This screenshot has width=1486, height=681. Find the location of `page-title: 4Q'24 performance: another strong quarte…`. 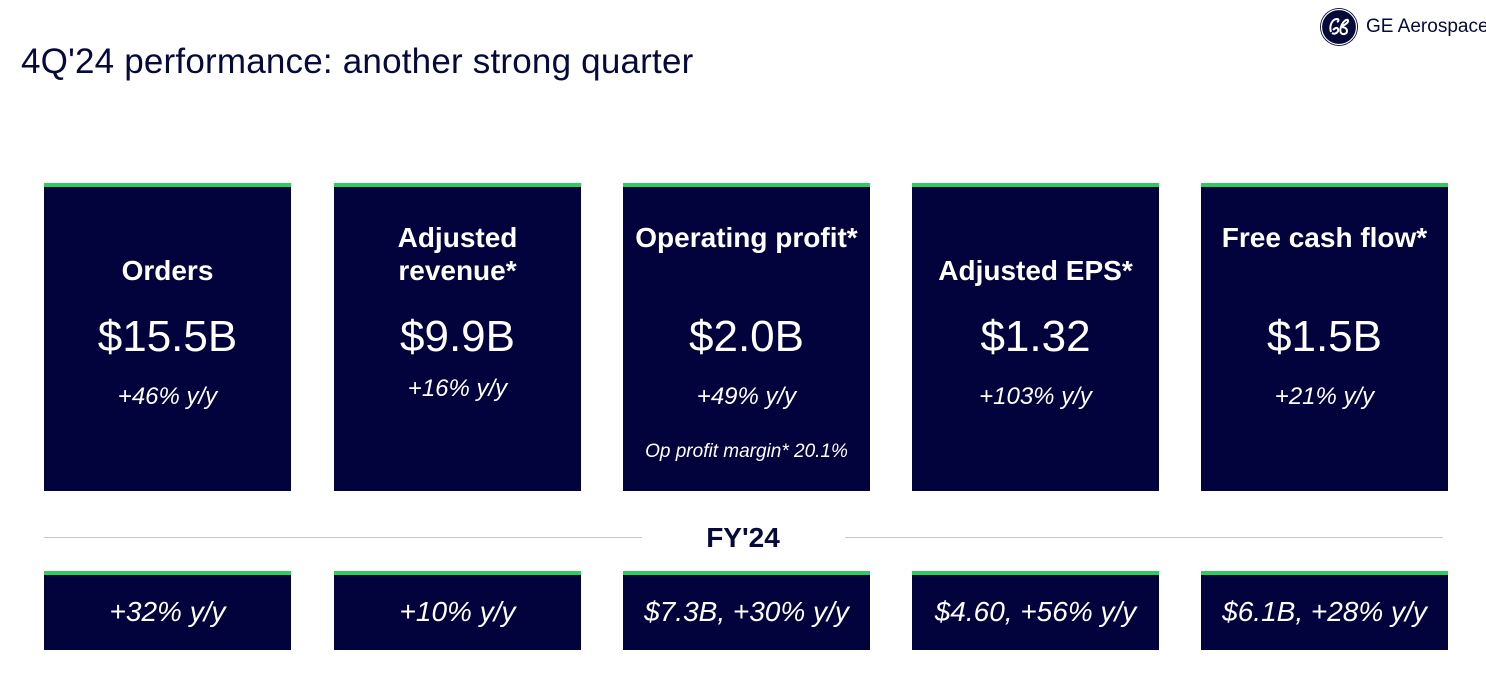

page-title: 4Q'24 performance: another strong quarte… is located at coordinates (357, 61).